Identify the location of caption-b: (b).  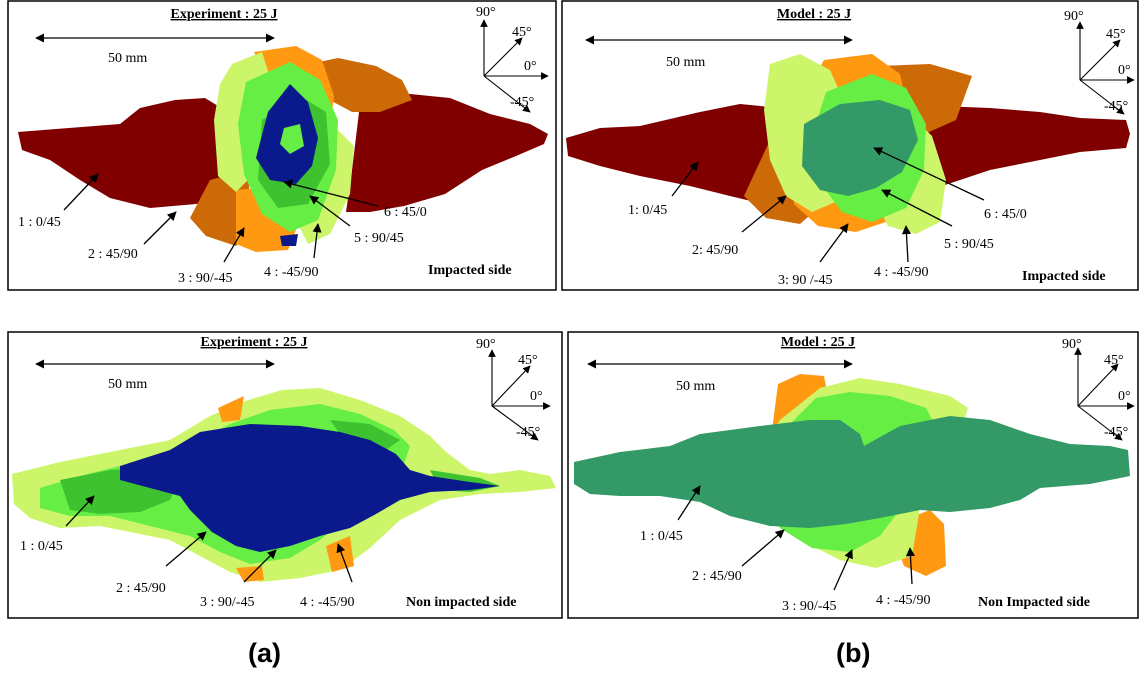
(853, 653).